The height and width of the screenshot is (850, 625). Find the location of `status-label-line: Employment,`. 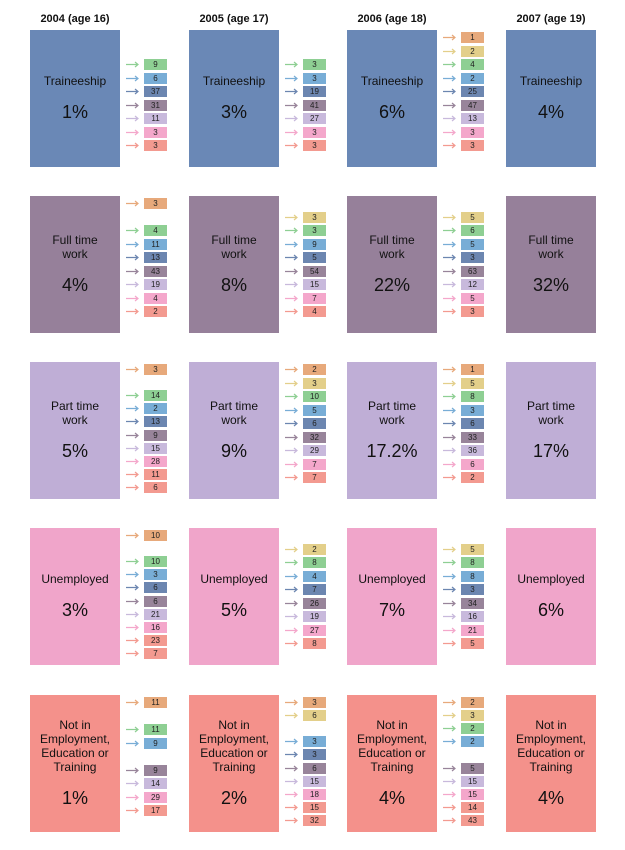

status-label-line: Employment, is located at coordinates (234, 739).